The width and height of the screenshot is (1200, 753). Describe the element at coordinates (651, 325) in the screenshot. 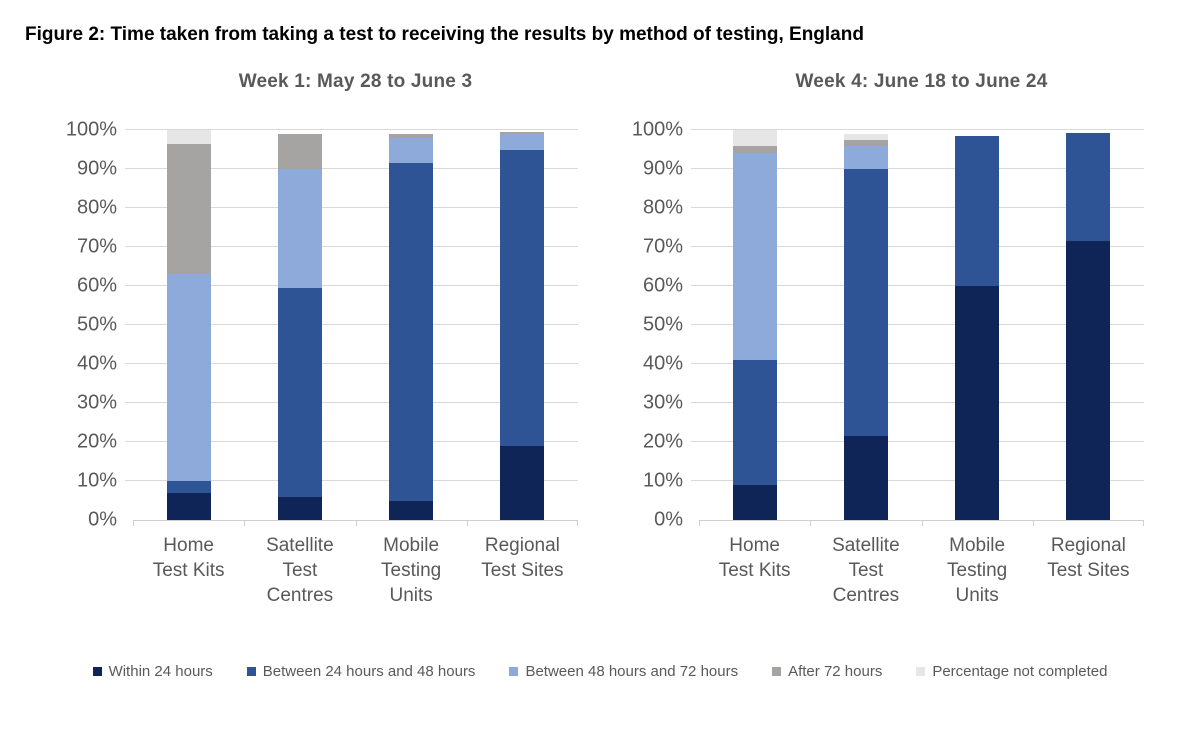

I see `y-axis-week4: 0% 10% 20% 30% 40% 50% 60% 70% 80% 90% 100%` at that location.